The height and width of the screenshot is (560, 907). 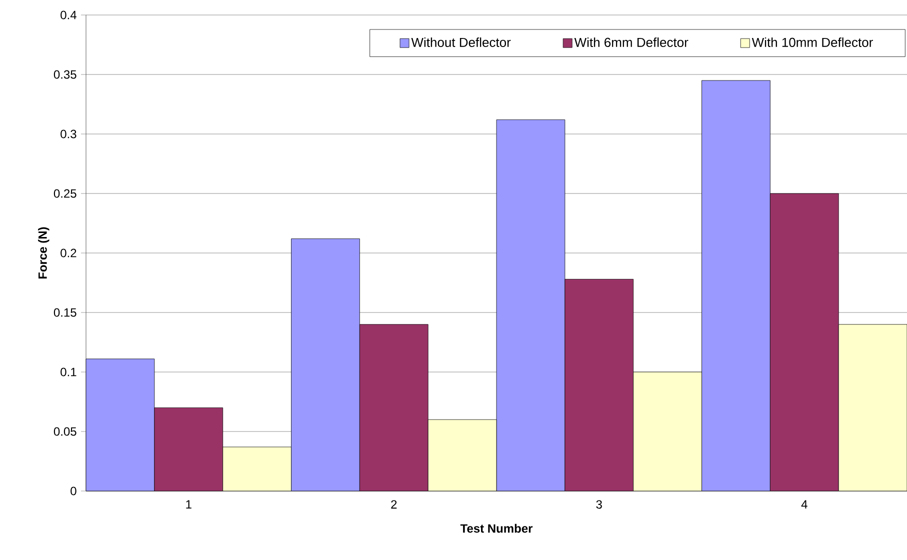 I want to click on y-tick-label: 0.4, so click(x=68, y=15).